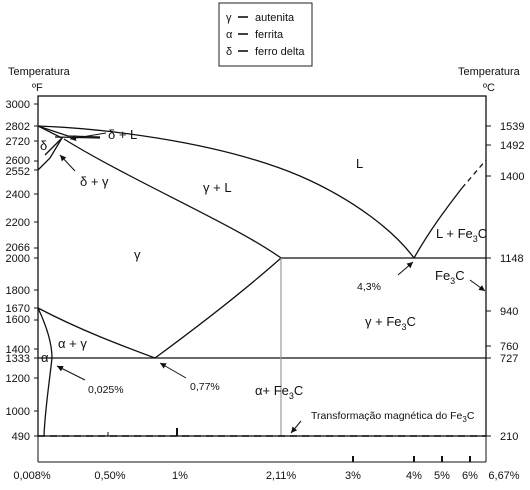 The height and width of the screenshot is (490, 530). I want to click on fe3c-arrow, so click(477, 285).